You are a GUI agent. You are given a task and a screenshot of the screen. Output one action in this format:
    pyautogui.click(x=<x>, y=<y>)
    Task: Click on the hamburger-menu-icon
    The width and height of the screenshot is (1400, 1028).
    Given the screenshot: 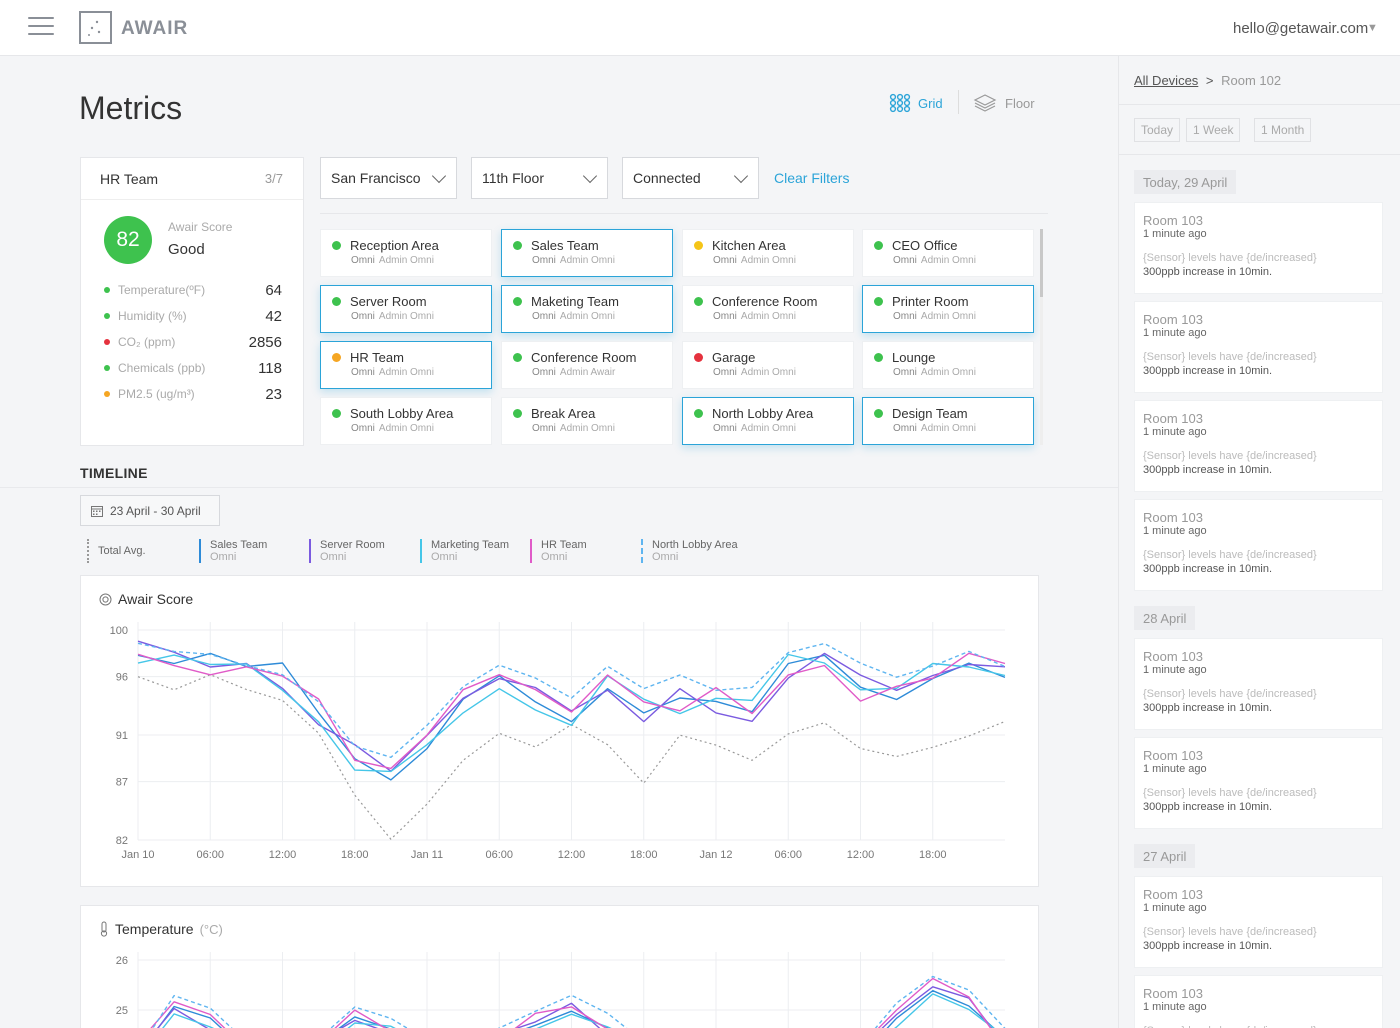 What is the action you would take?
    pyautogui.click(x=41, y=27)
    